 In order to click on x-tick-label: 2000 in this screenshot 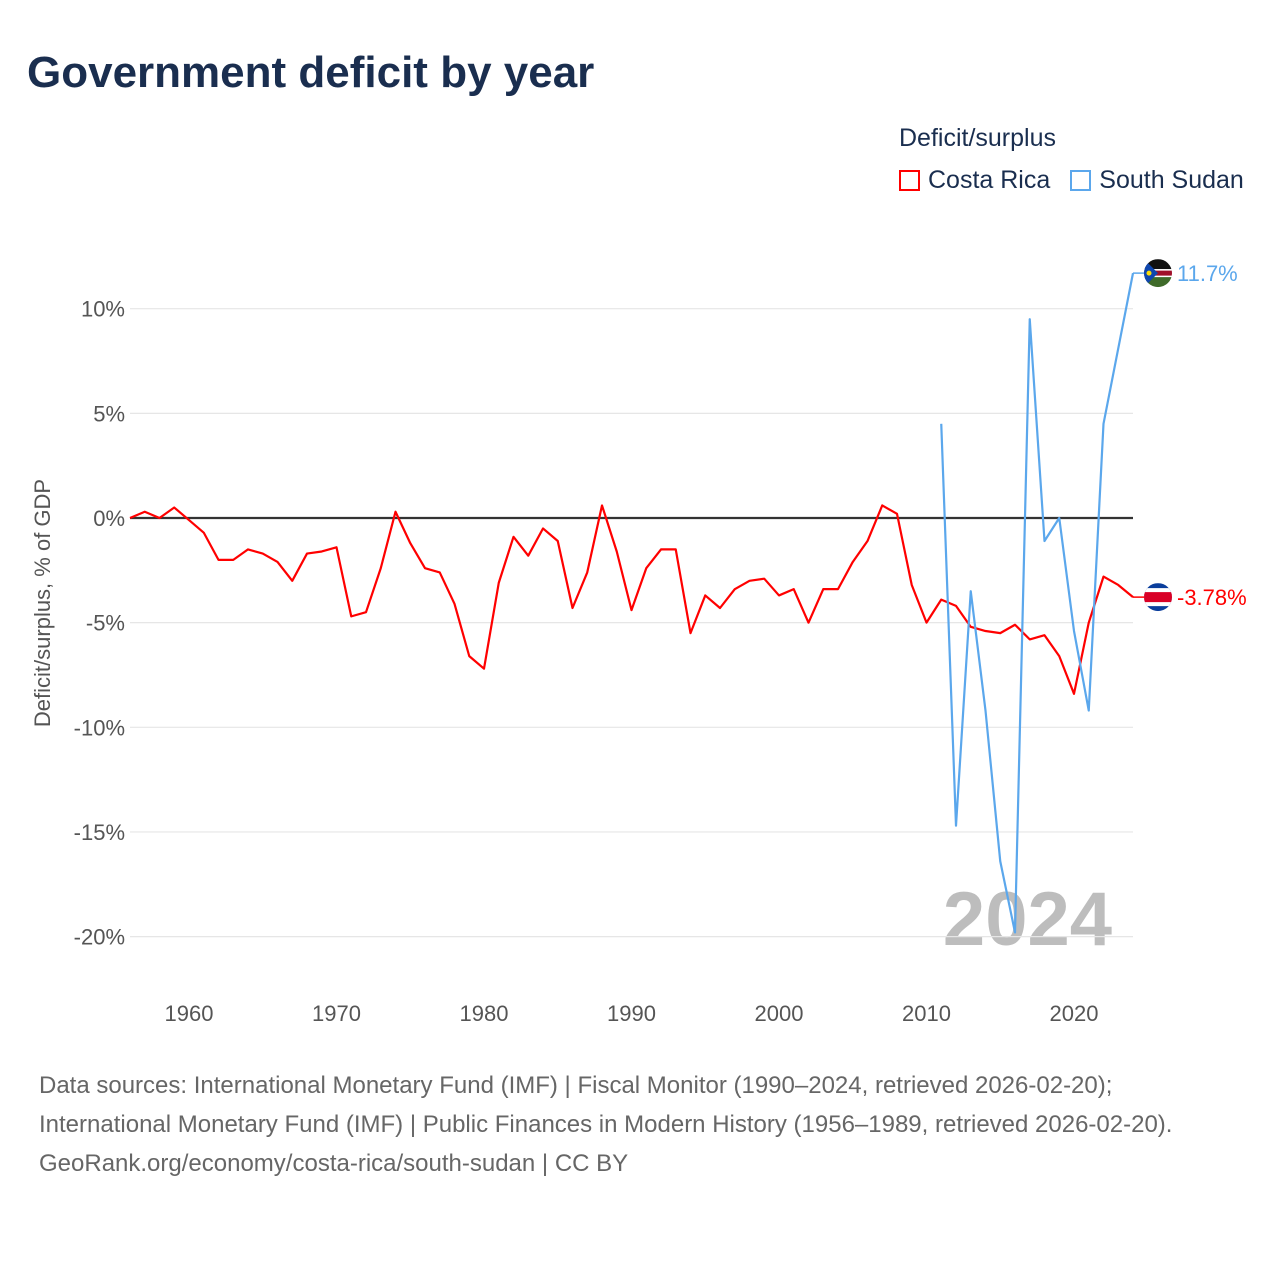, I will do `click(779, 1013)`.